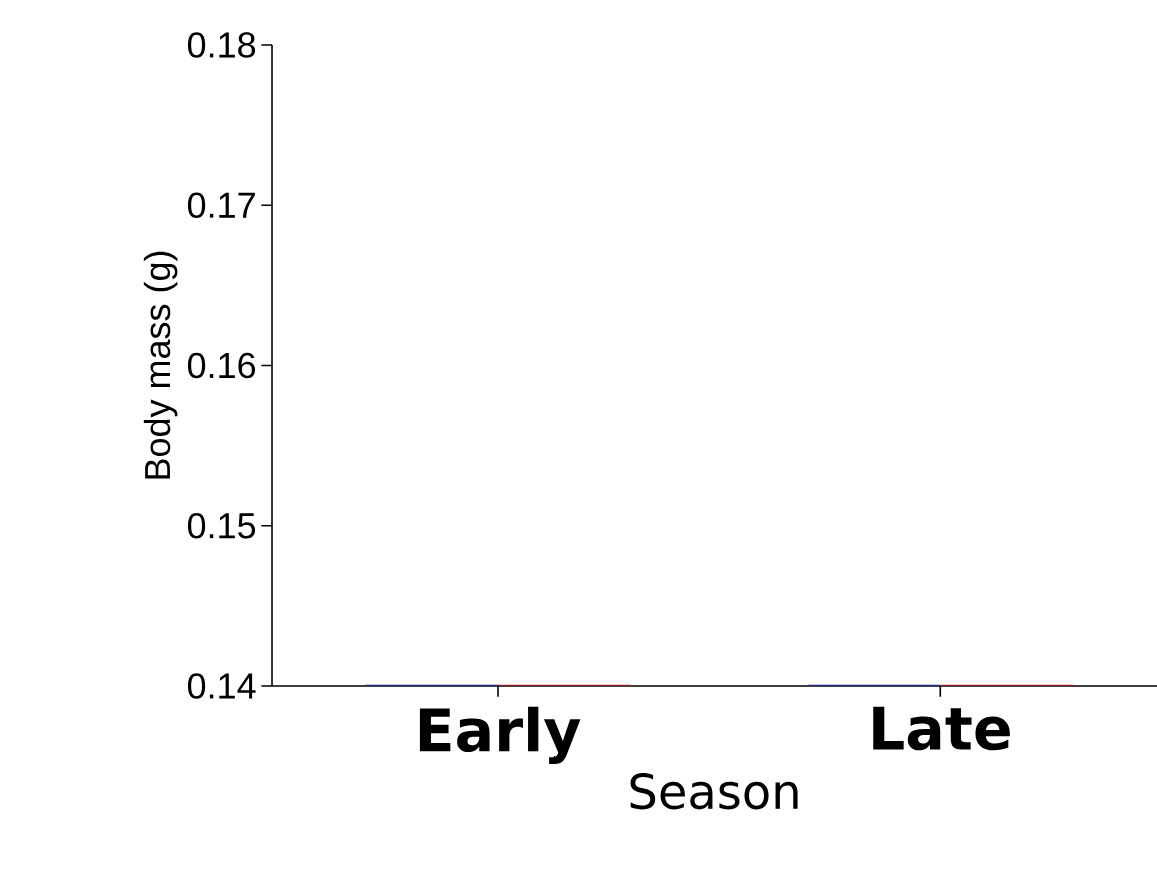 This screenshot has height=882, width=1157. I want to click on y-tick-label: 0.15, so click(221, 526).